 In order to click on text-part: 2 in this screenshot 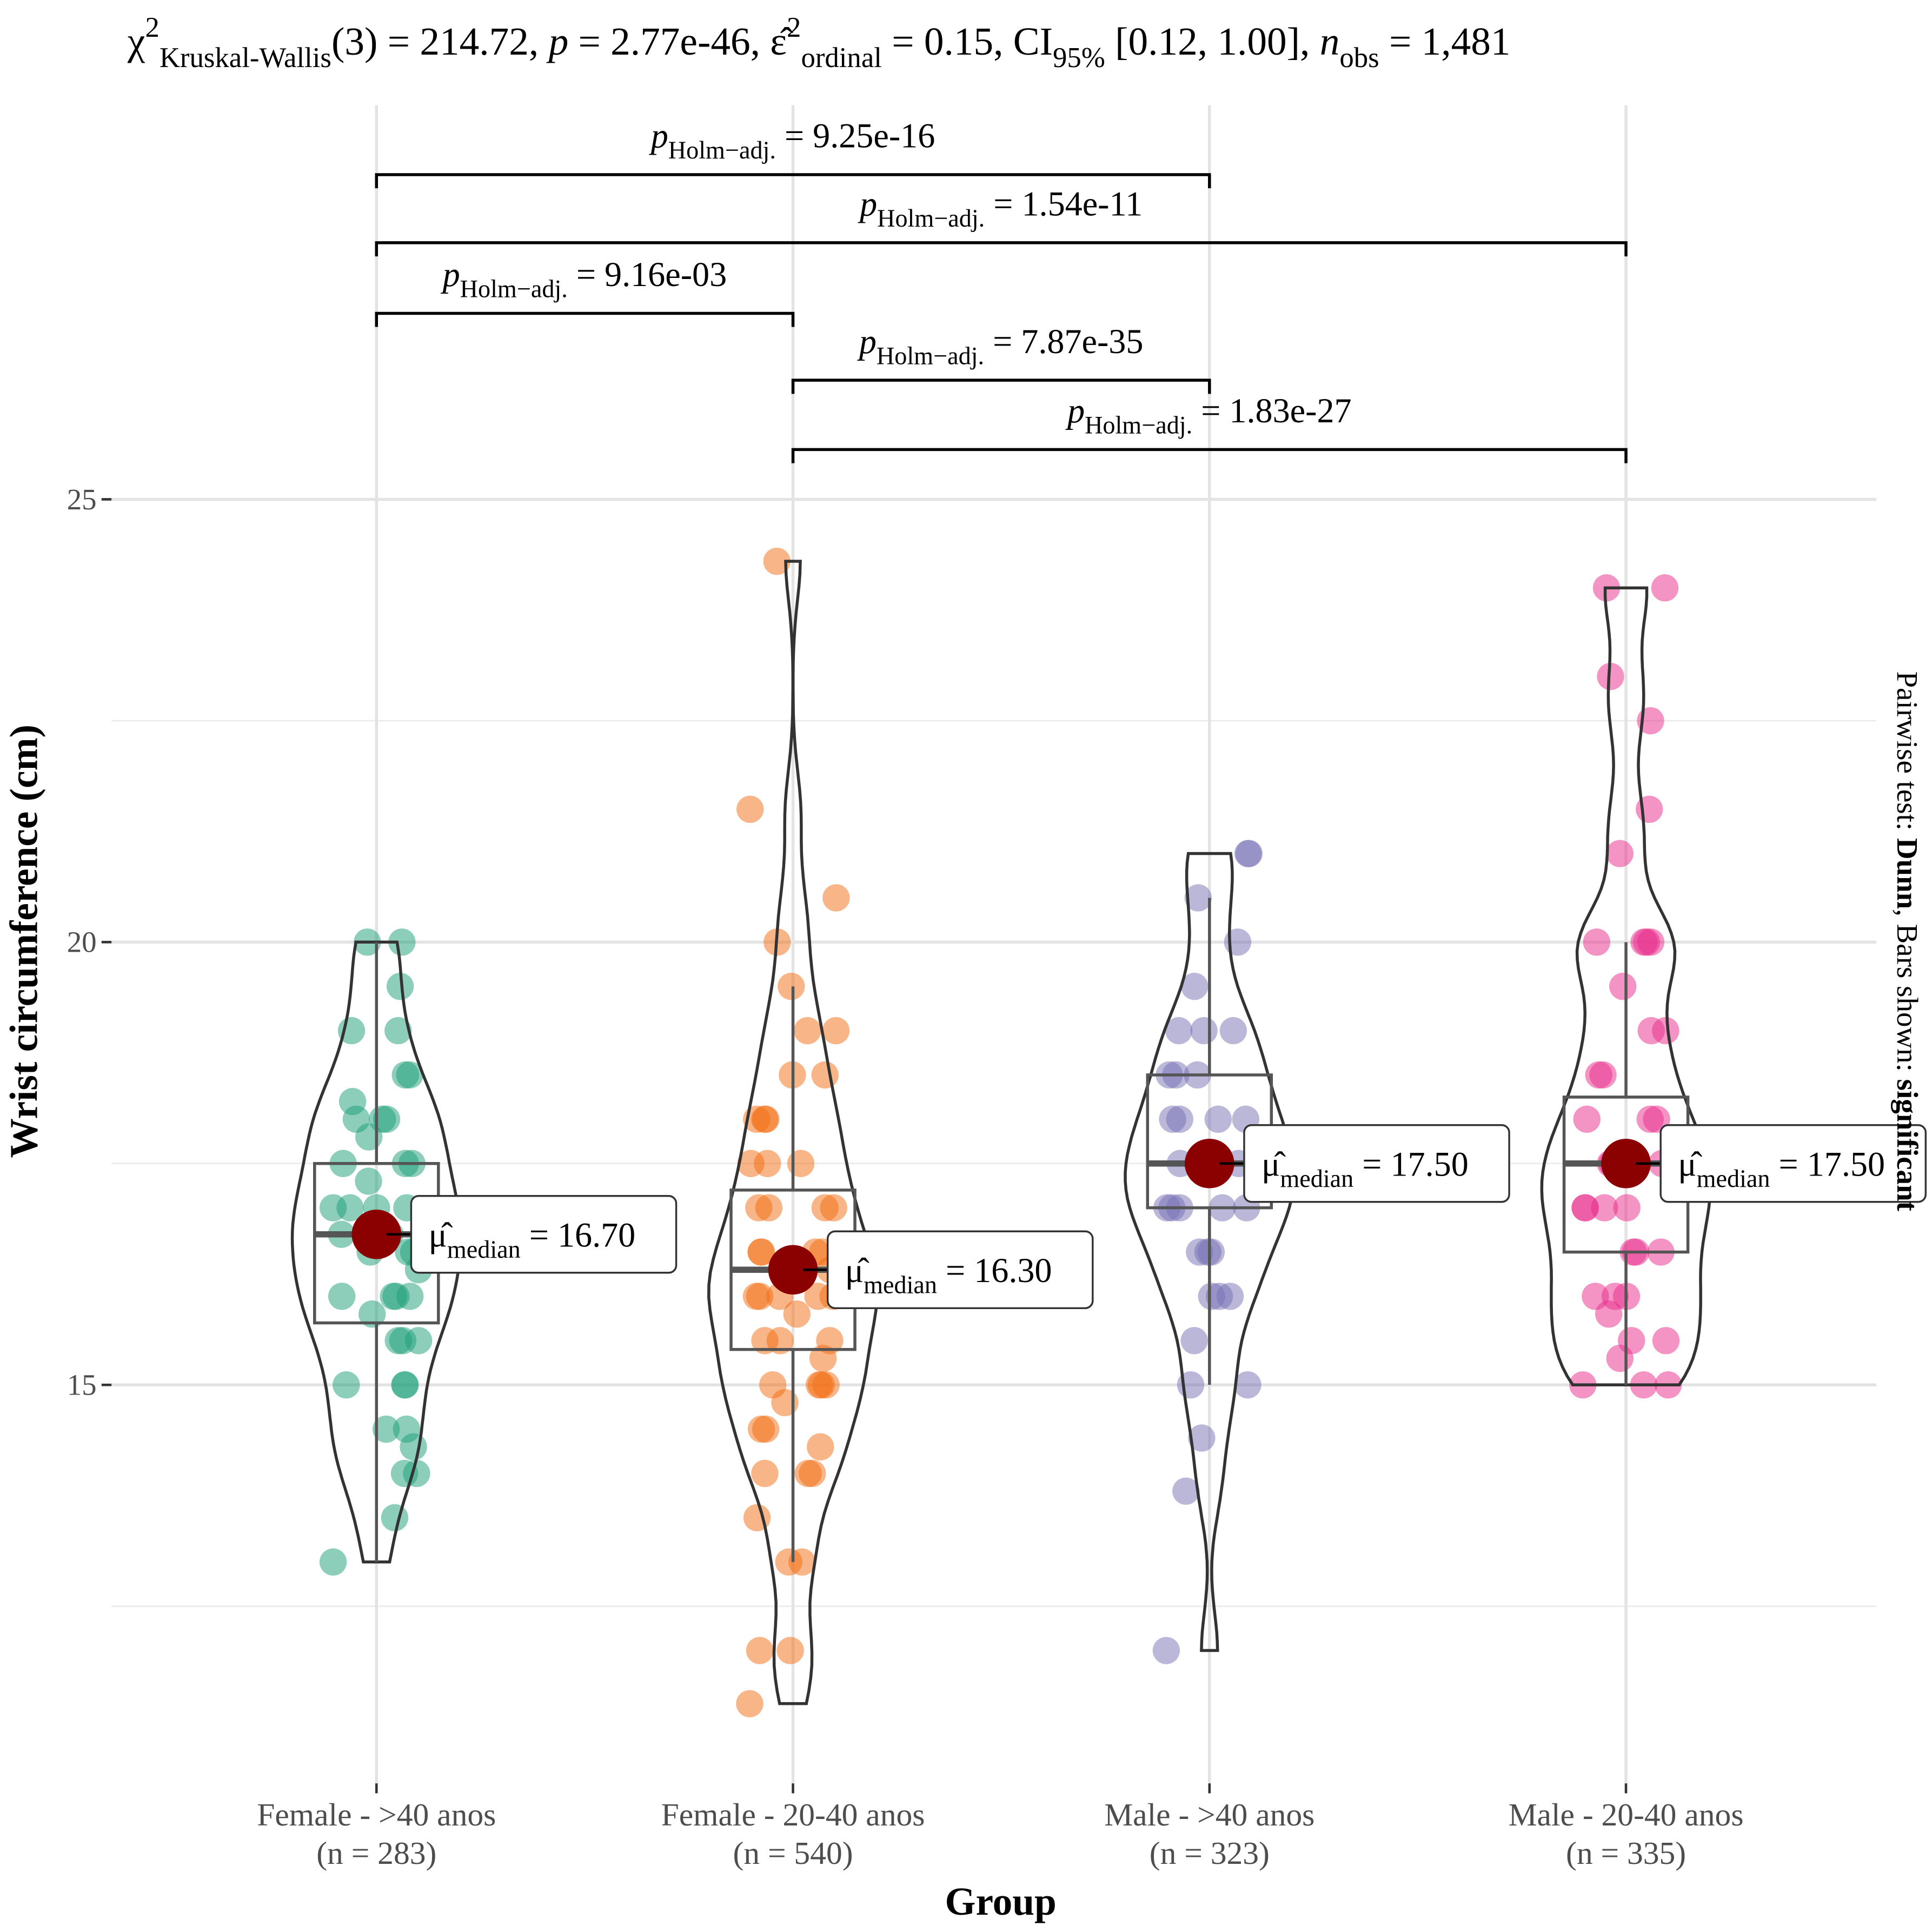, I will do `click(152, 27)`.